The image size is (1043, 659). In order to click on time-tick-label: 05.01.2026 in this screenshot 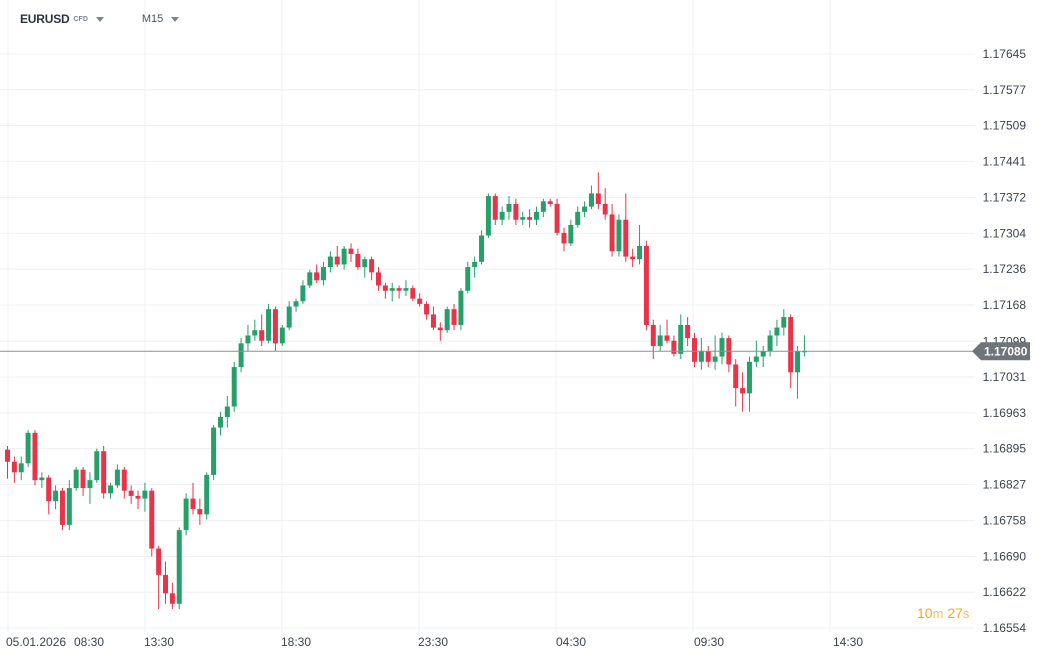, I will do `click(36, 642)`.